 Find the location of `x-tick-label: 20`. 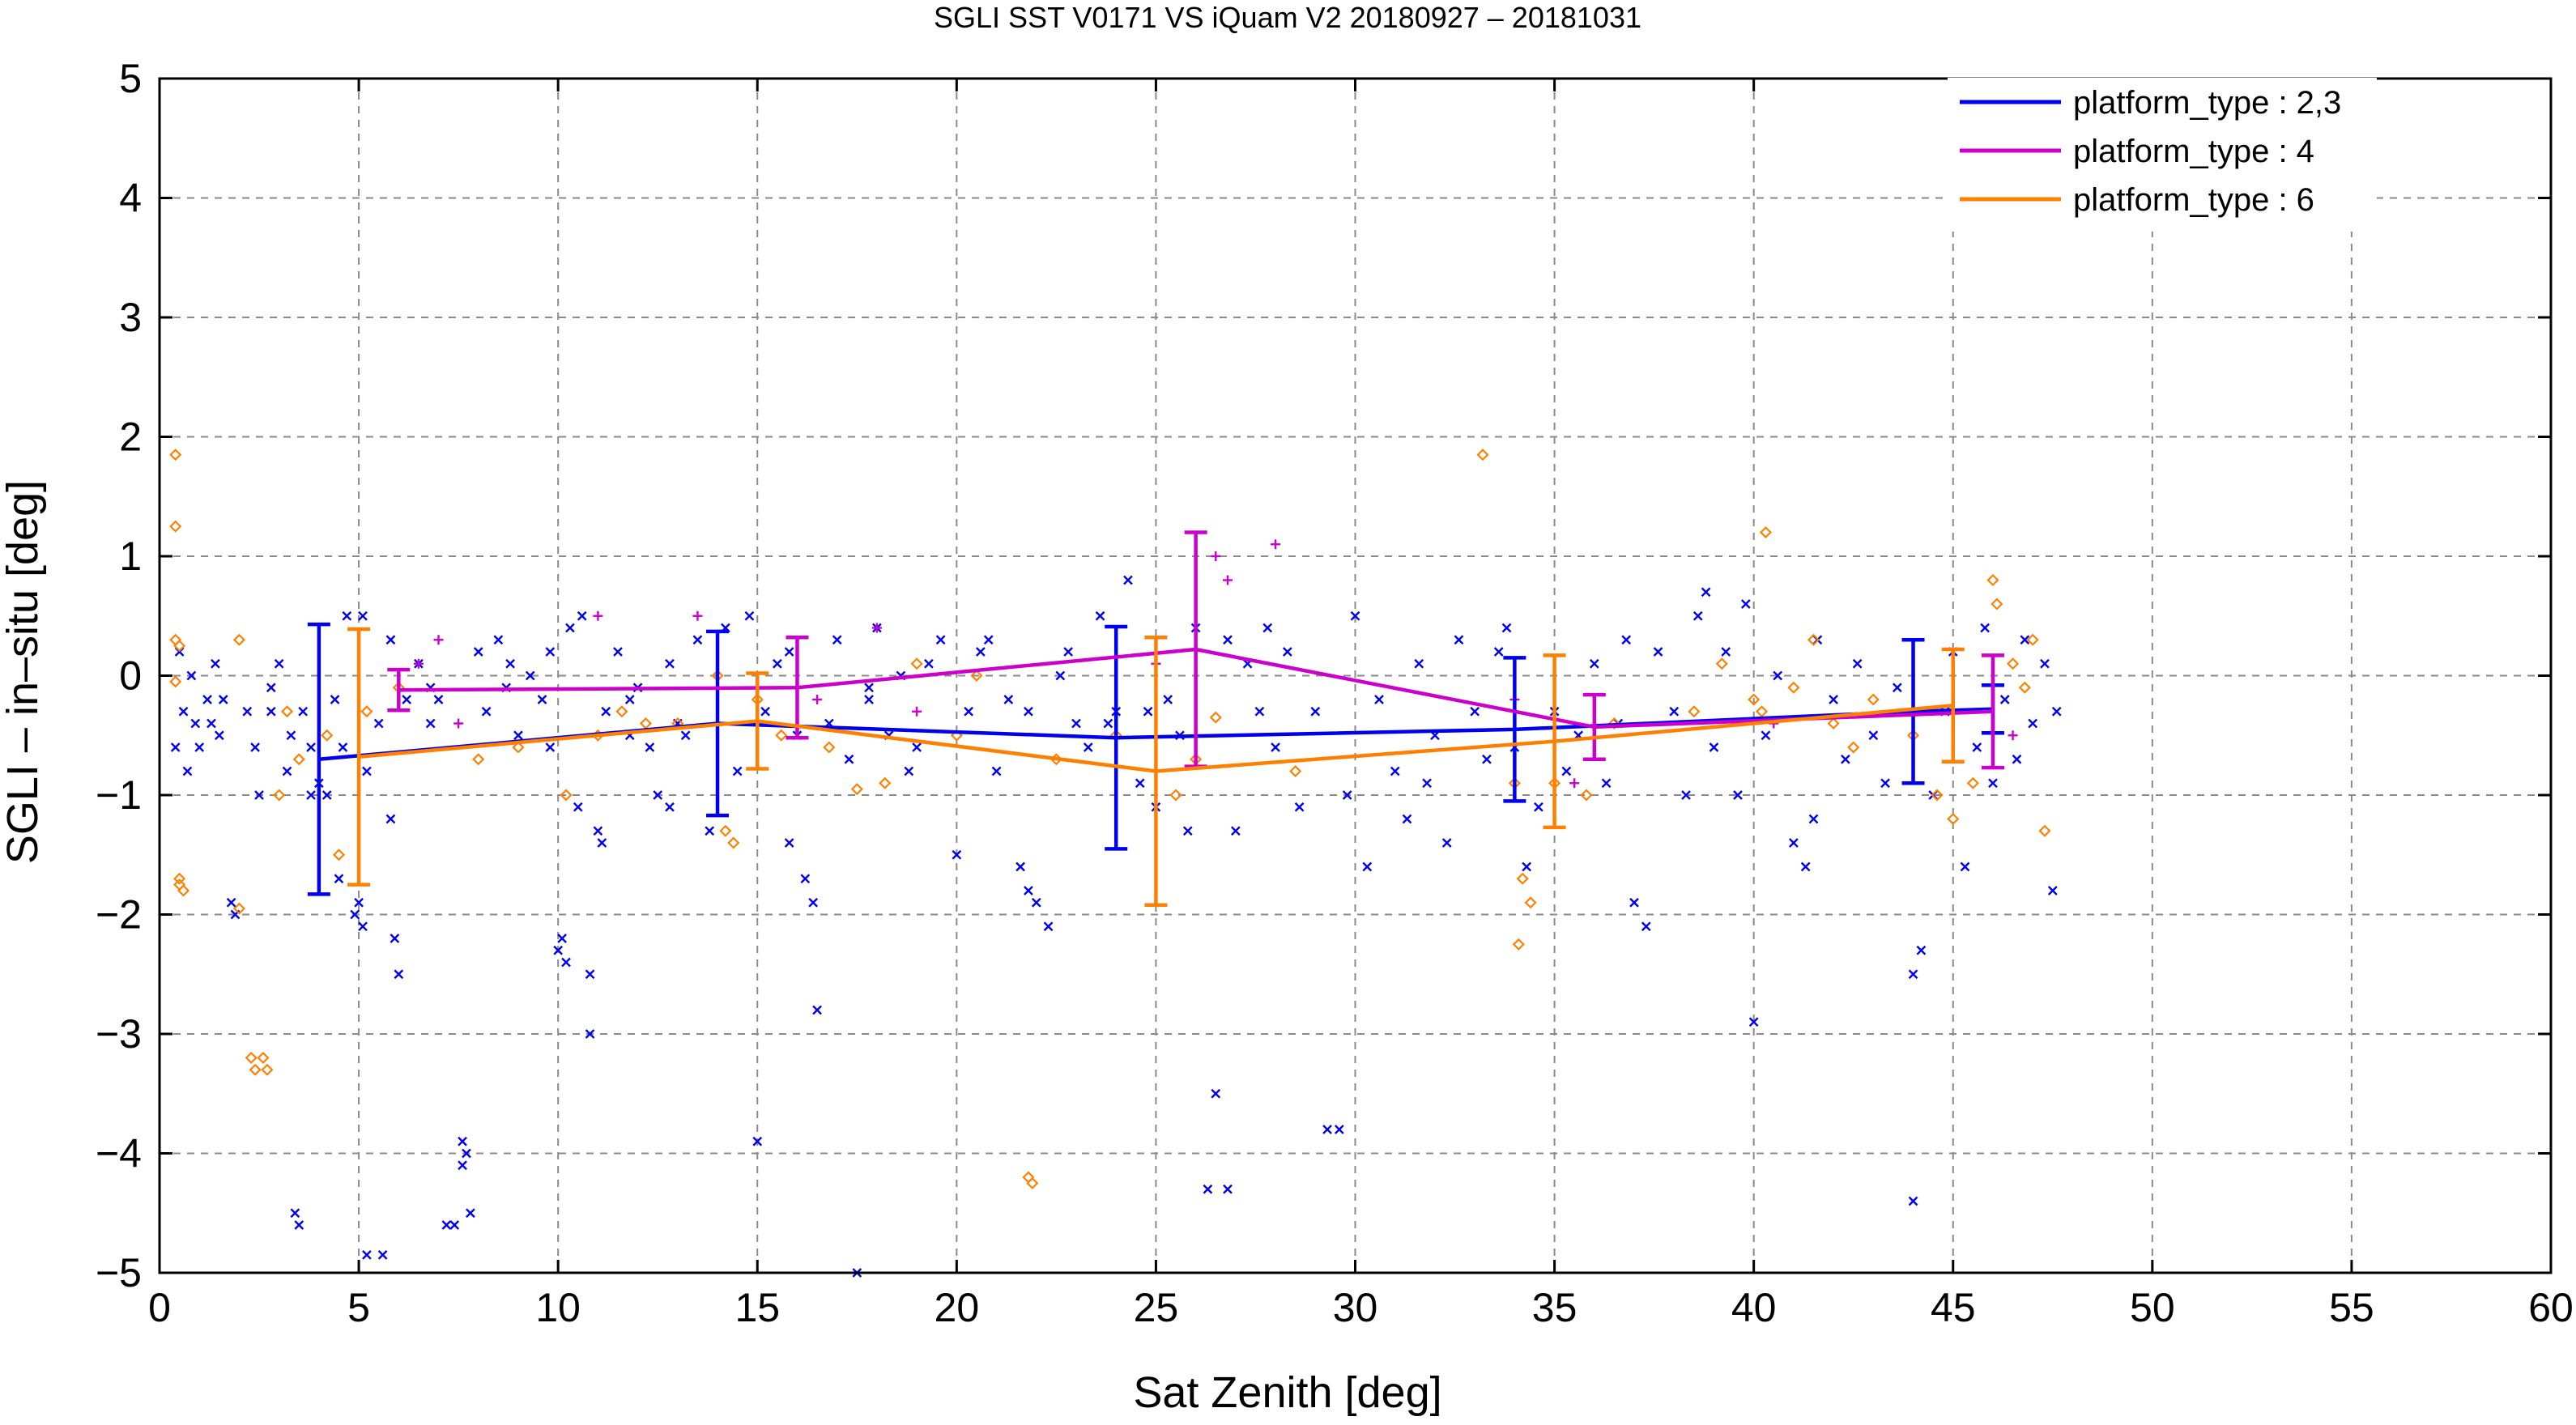

x-tick-label: 20 is located at coordinates (957, 1308).